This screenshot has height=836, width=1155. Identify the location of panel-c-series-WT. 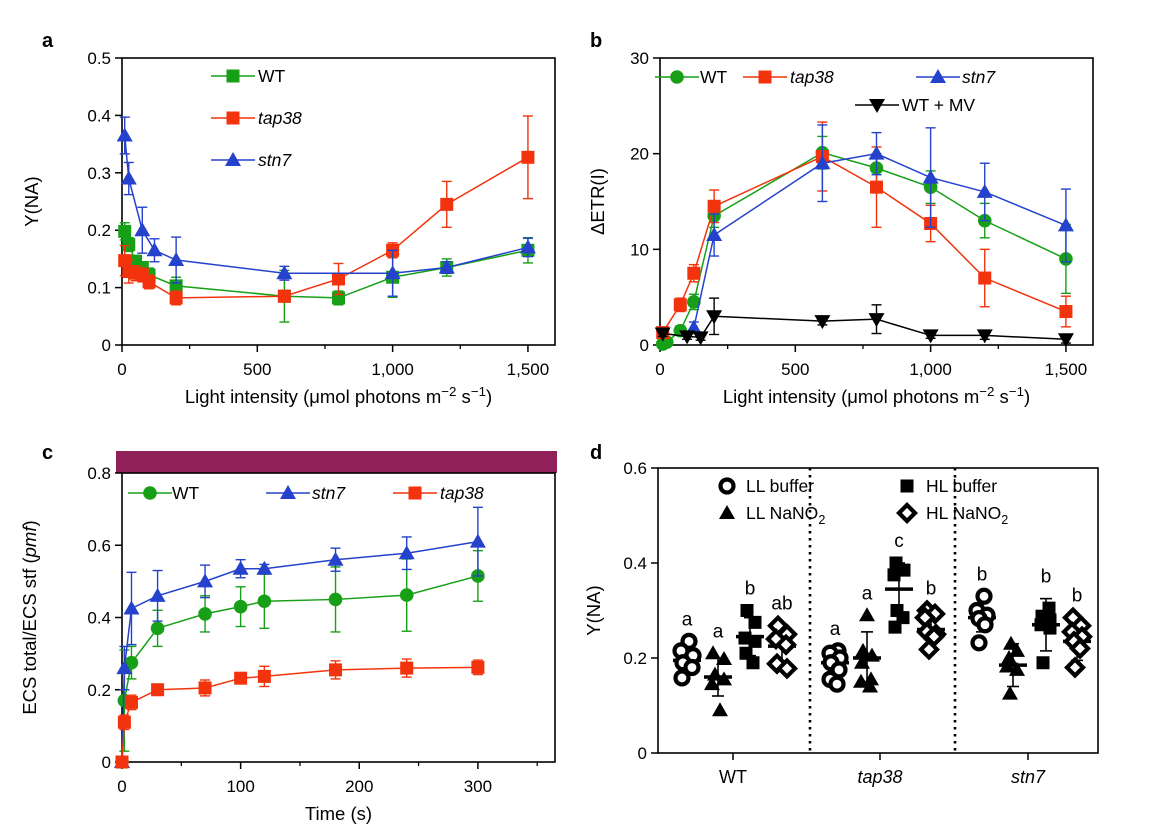
(300, 659).